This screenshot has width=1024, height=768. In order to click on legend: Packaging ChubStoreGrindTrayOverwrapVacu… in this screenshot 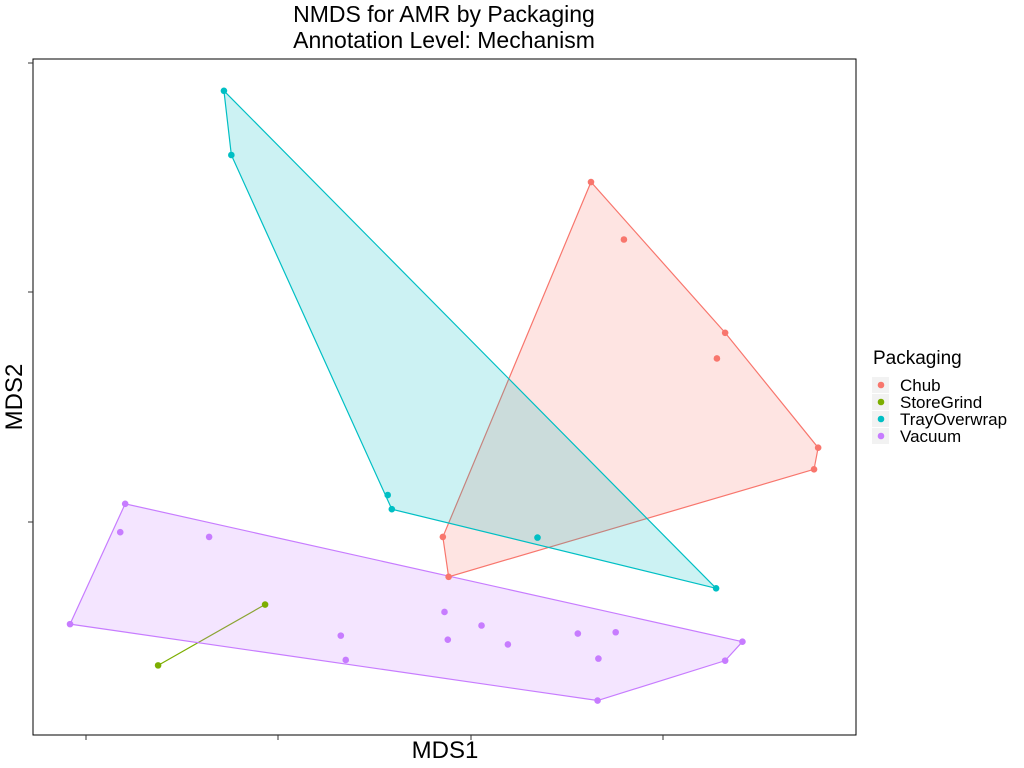, I will do `click(939, 397)`.